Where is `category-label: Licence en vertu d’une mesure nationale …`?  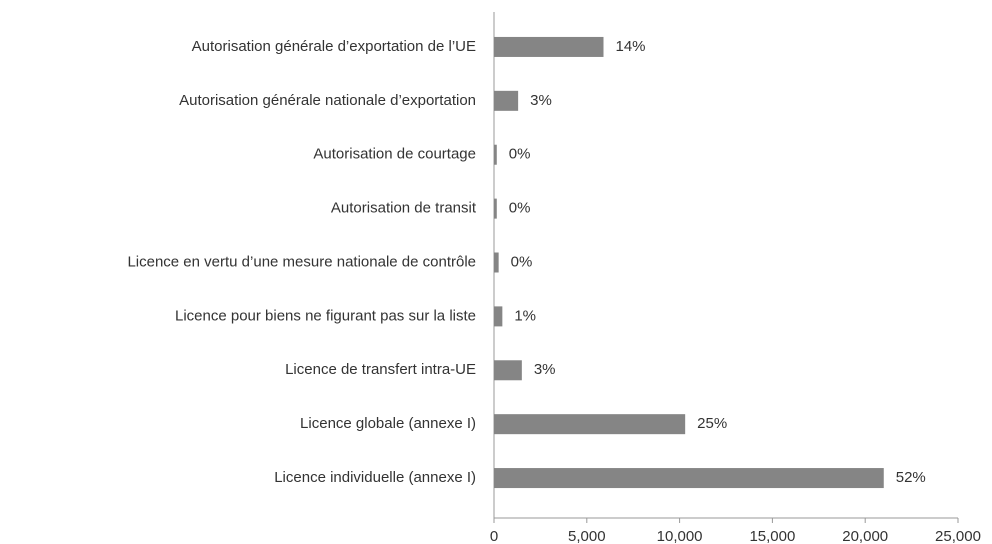 category-label: Licence en vertu d’une mesure nationale … is located at coordinates (301, 261).